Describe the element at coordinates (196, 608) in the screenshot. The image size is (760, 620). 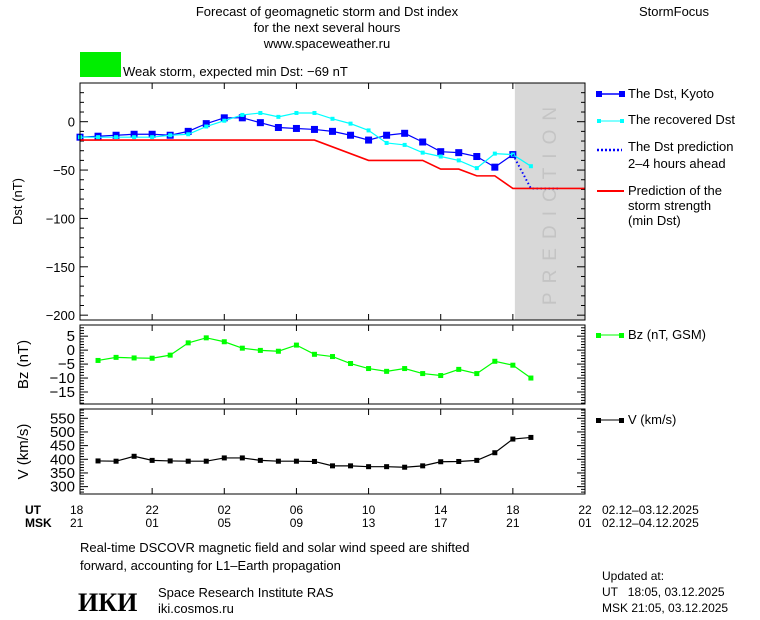
I see `institute-site-link: iki.cosmos.ru` at that location.